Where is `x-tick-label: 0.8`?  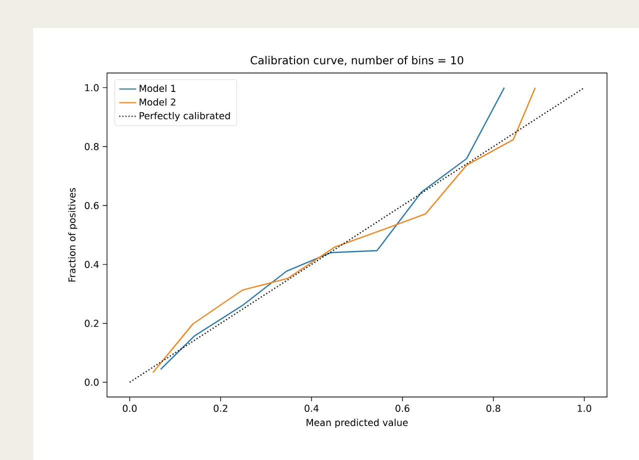 x-tick-label: 0.8 is located at coordinates (493, 408).